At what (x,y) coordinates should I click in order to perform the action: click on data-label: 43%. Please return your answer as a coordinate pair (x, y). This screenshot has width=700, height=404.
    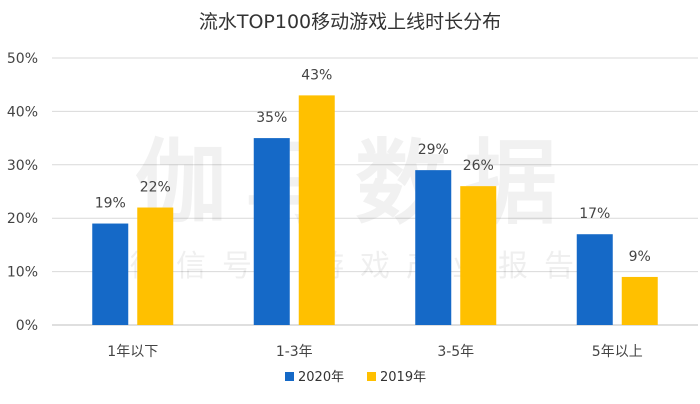
    Looking at the image, I should click on (316, 75).